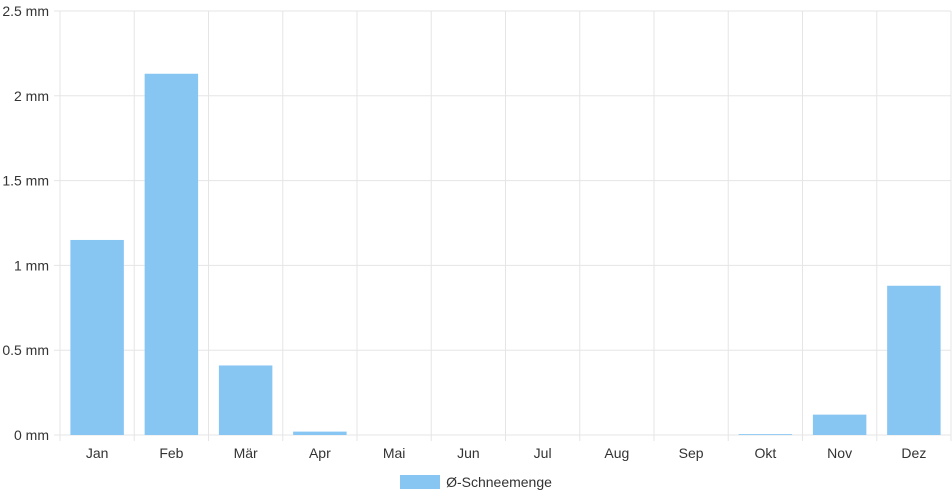 Image resolution: width=952 pixels, height=500 pixels. I want to click on y-tick-label: 0.5 mm, so click(25, 350).